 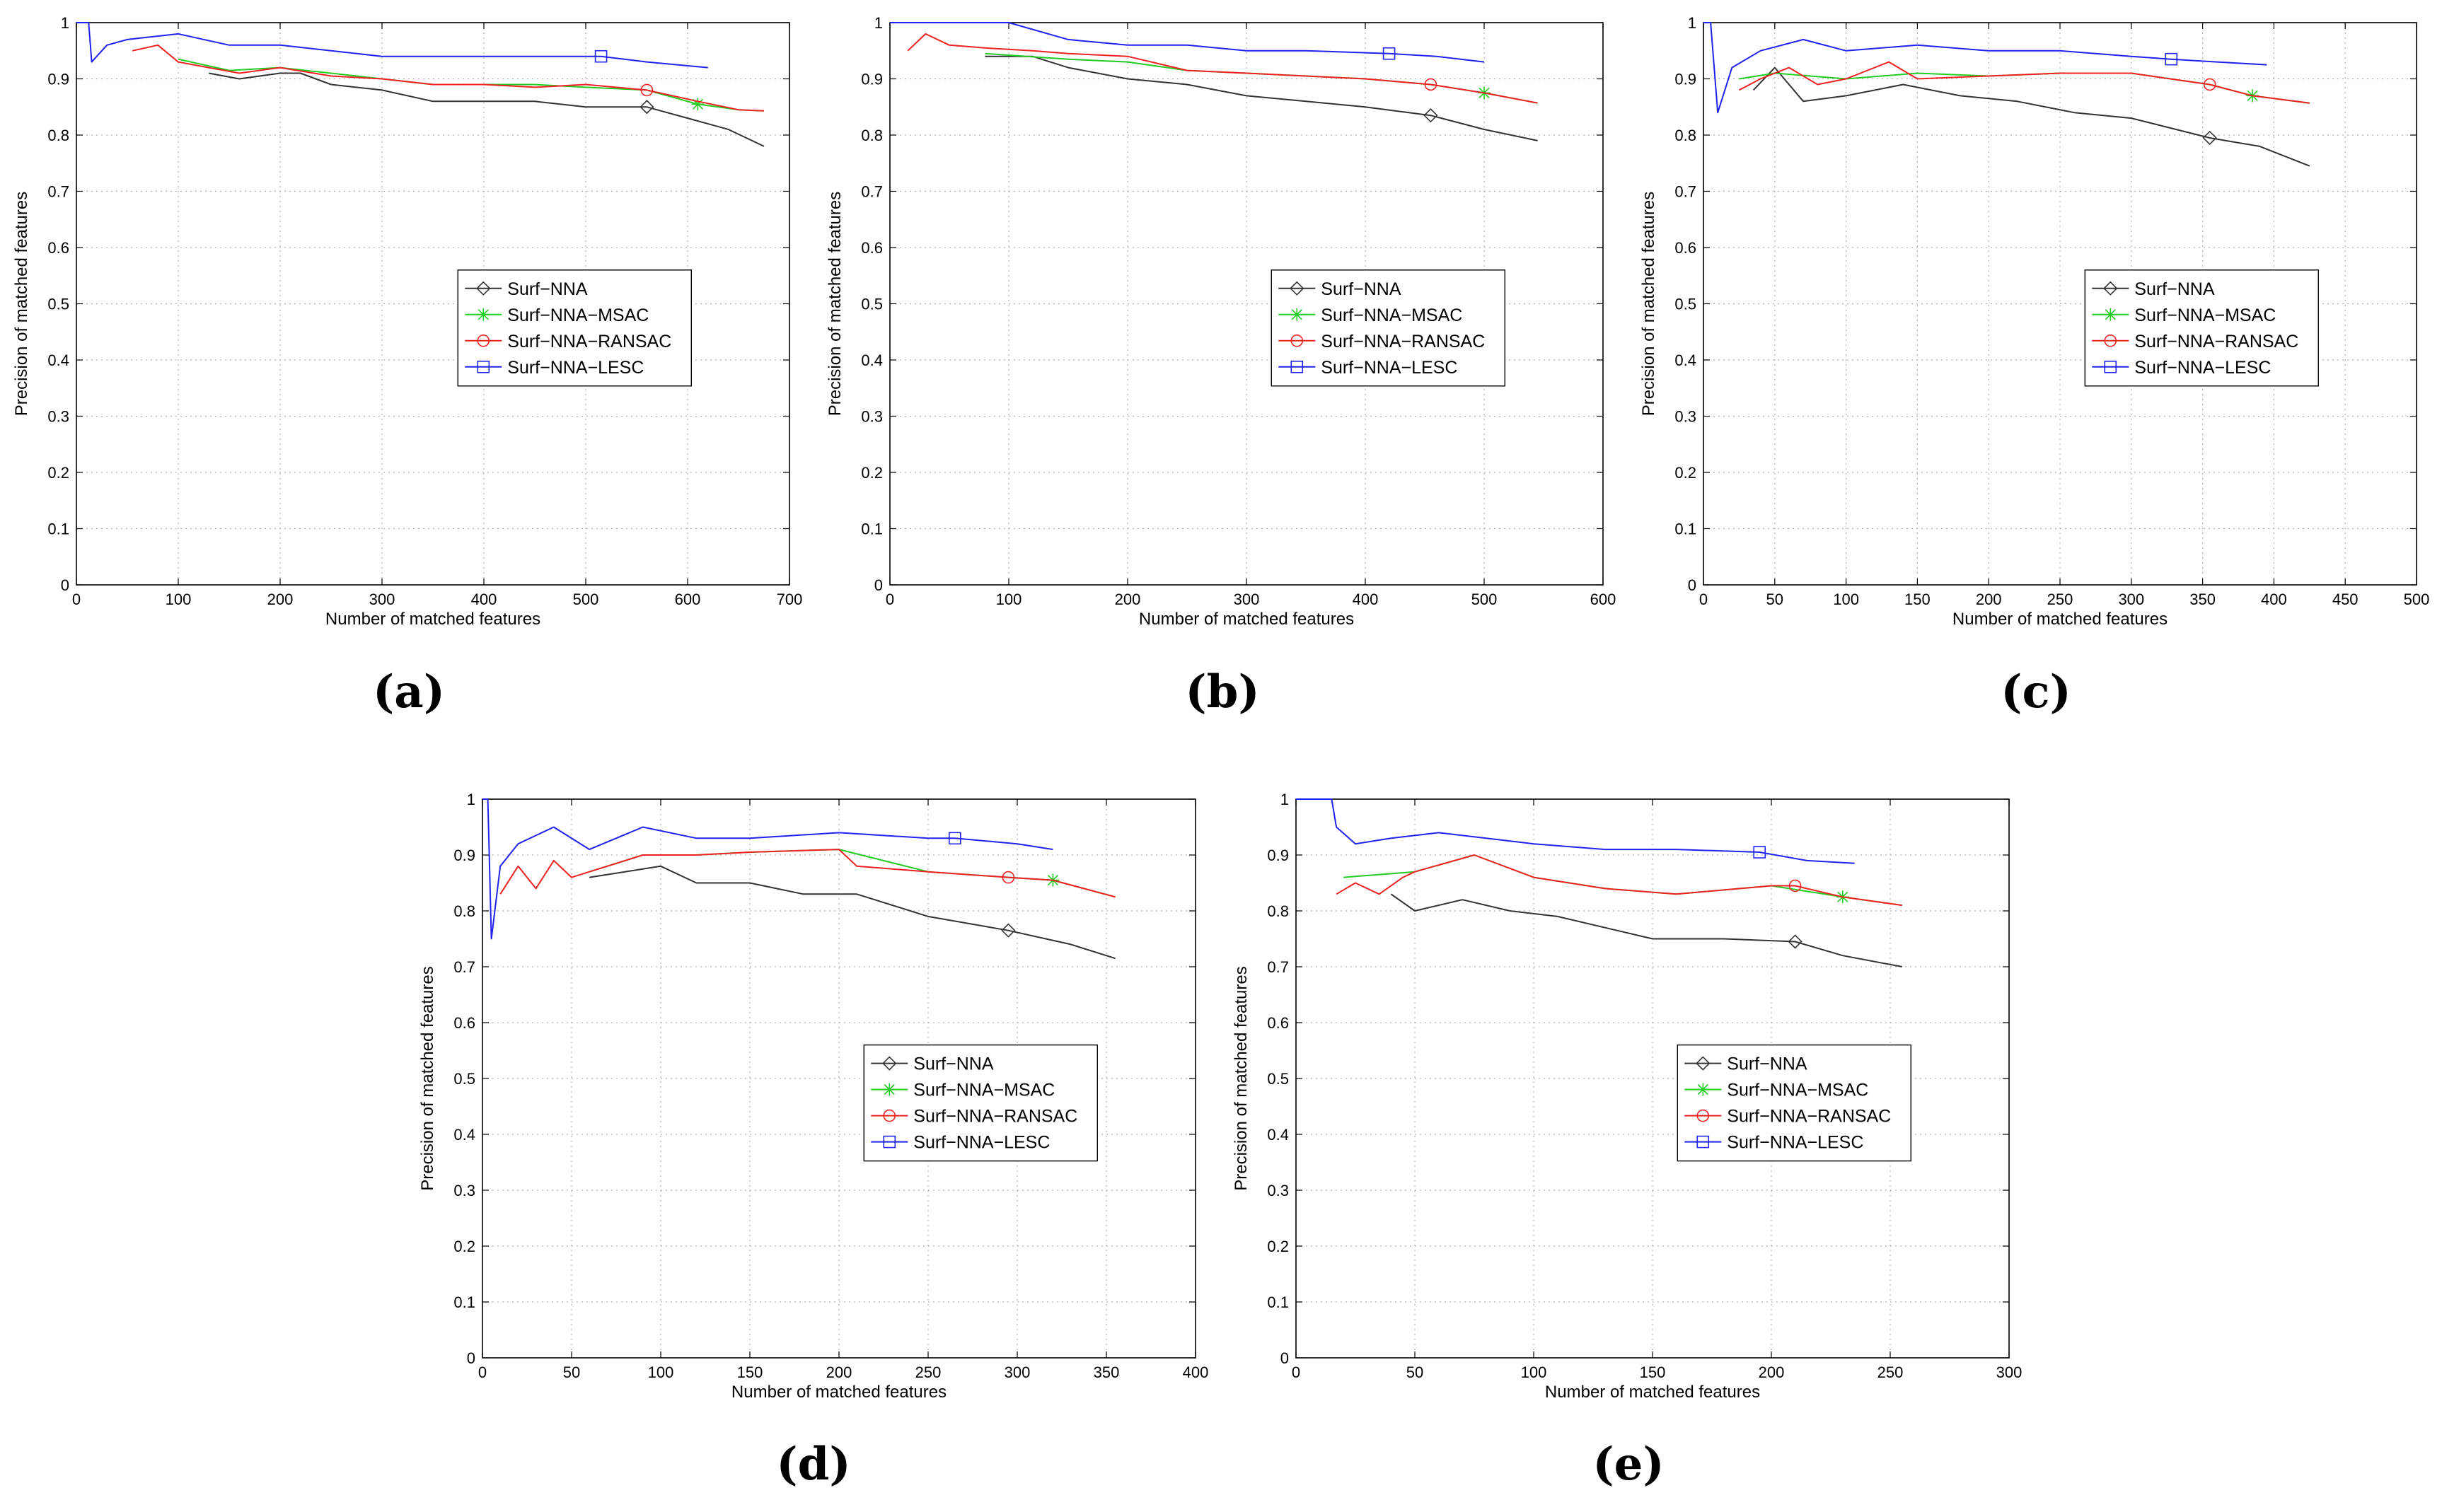 I want to click on x-tick-label: 700, so click(x=790, y=599).